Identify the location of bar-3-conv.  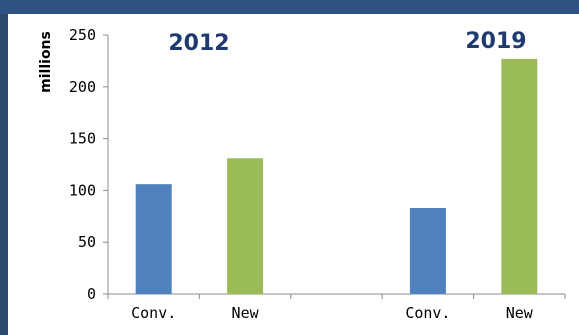
(427, 251).